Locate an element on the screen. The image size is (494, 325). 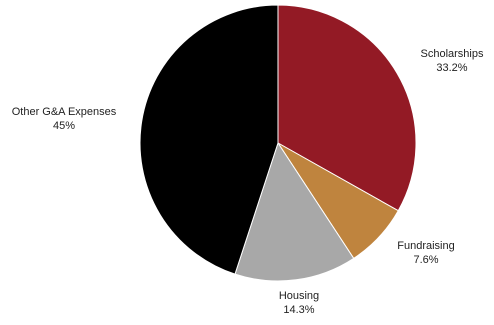
slice-label-scholarships: Scholarships is located at coordinates (452, 54).